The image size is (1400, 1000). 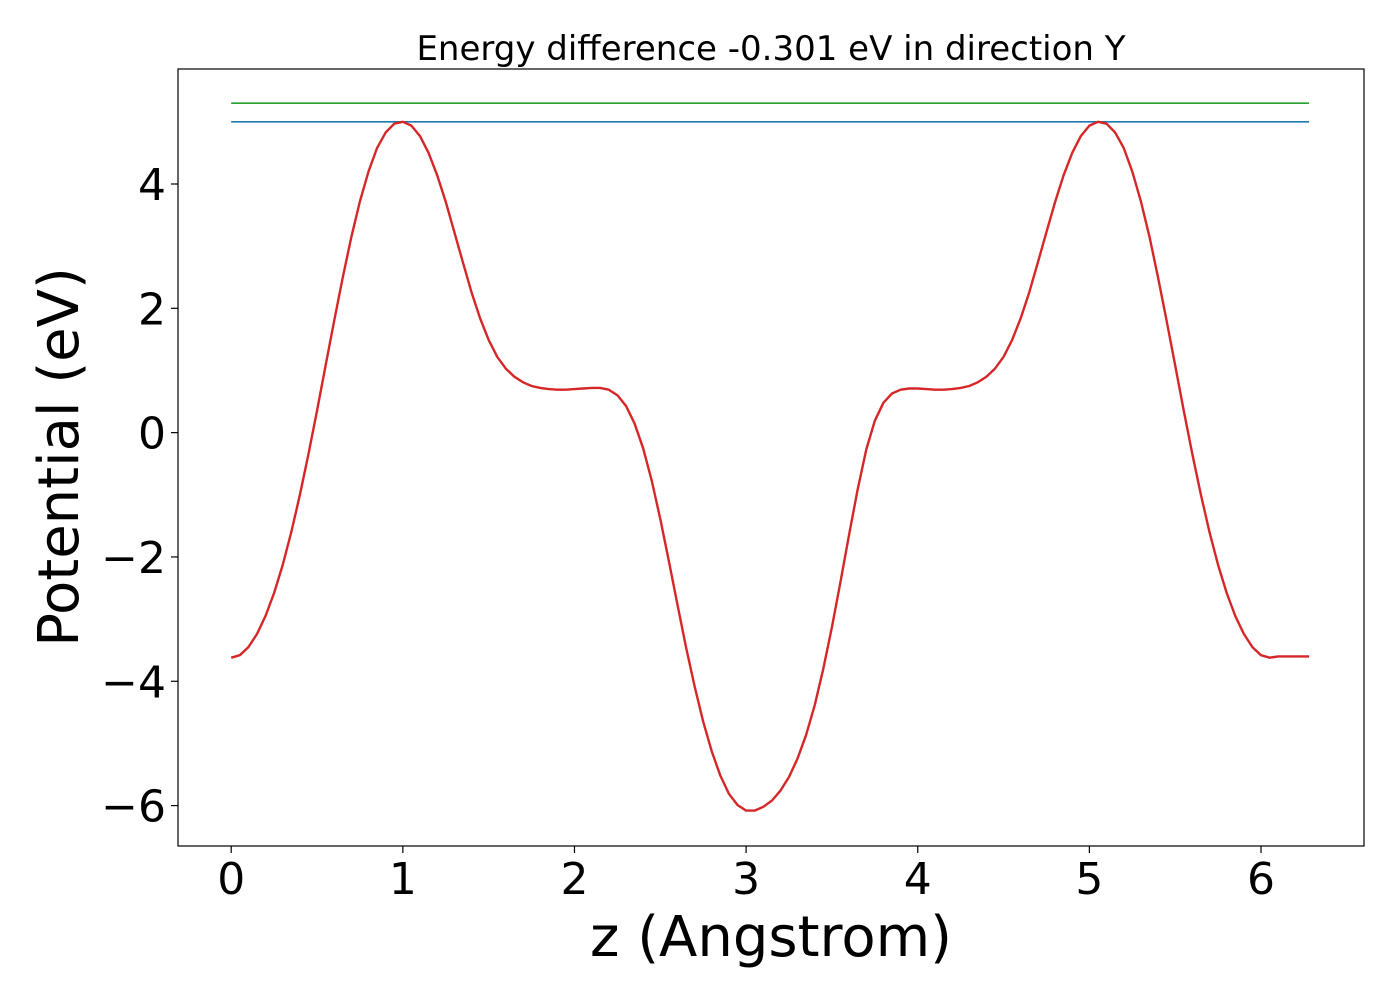 I want to click on y-tick-label: 0, so click(x=152, y=434).